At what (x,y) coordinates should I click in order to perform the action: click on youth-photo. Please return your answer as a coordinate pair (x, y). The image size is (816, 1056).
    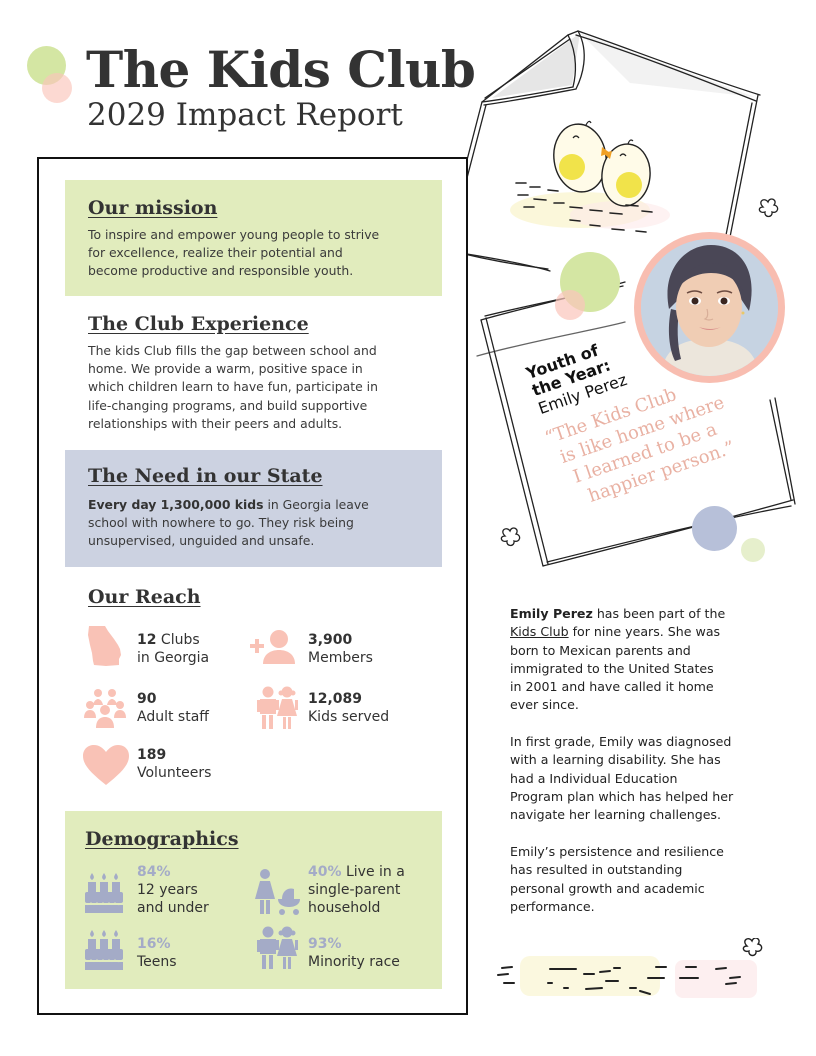
    Looking at the image, I should click on (709, 307).